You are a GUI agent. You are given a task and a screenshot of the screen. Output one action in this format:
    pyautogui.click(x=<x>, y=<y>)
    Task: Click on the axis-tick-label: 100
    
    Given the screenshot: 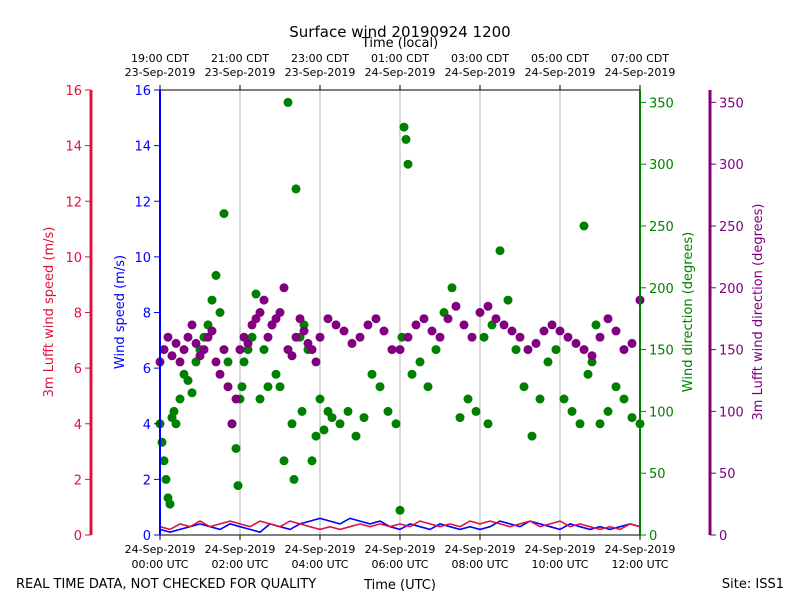 What is the action you would take?
    pyautogui.click(x=661, y=412)
    